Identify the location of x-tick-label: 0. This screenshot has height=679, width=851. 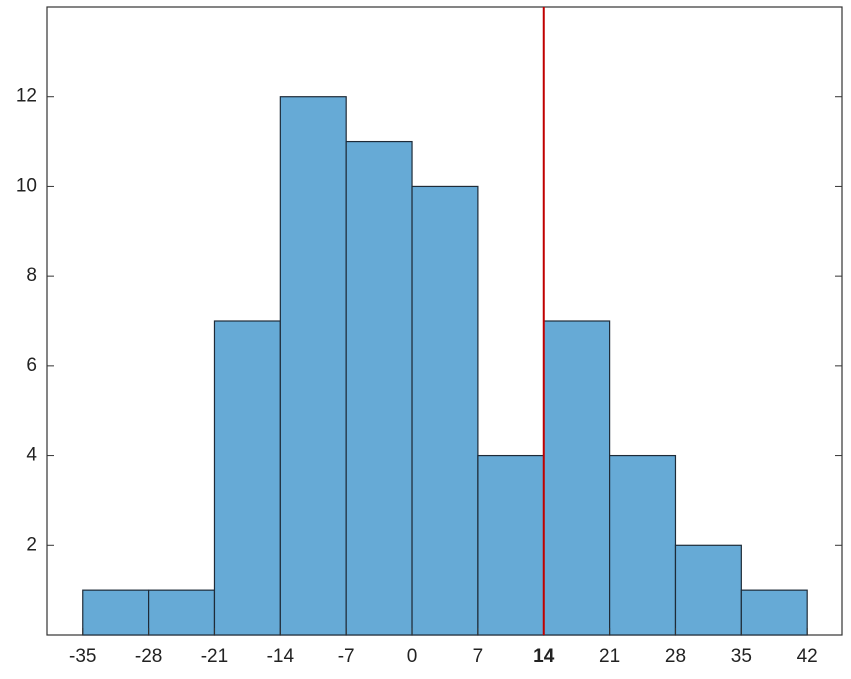
(412, 656).